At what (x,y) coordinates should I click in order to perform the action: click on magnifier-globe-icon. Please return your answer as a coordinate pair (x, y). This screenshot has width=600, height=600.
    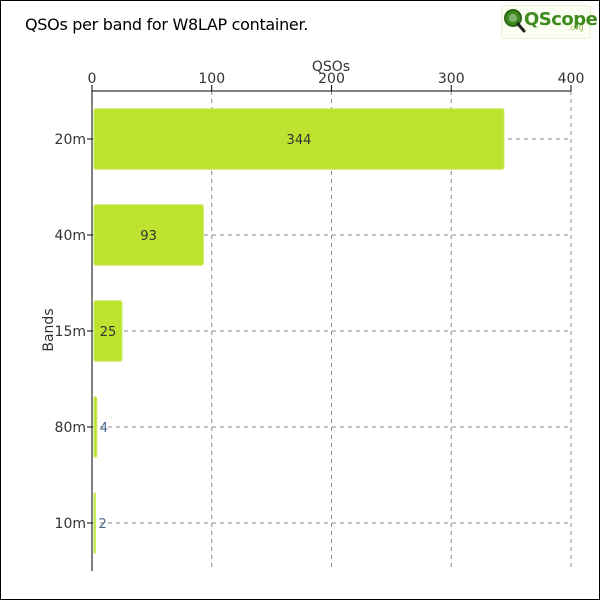
    Looking at the image, I should click on (515, 21).